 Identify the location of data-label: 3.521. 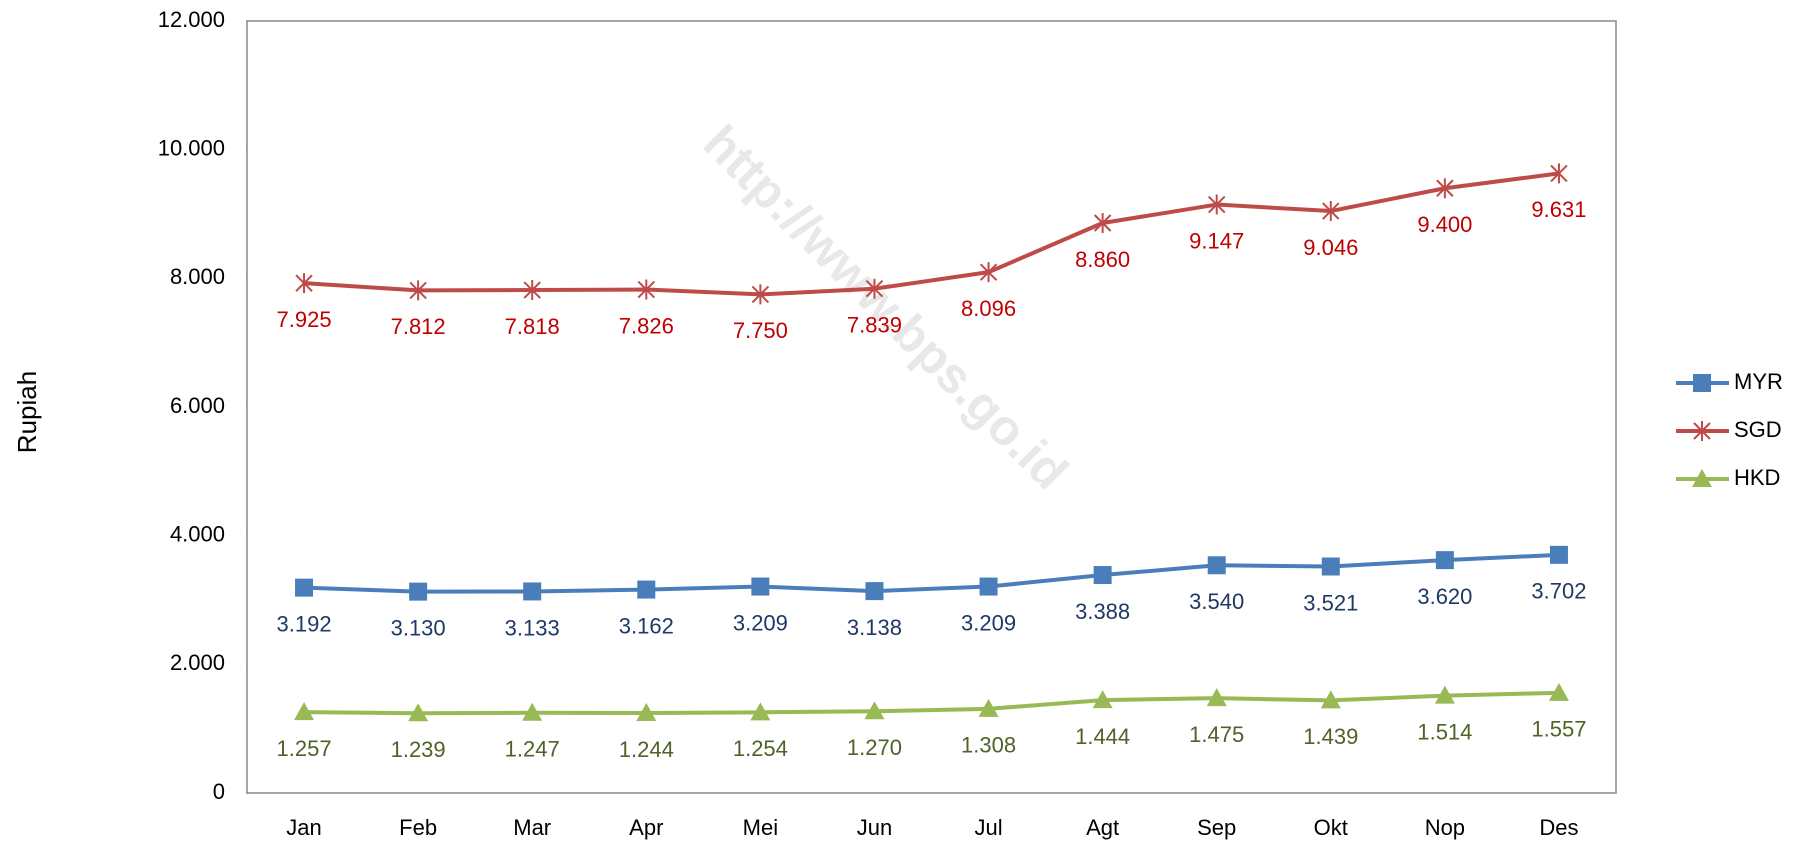
(1330, 602).